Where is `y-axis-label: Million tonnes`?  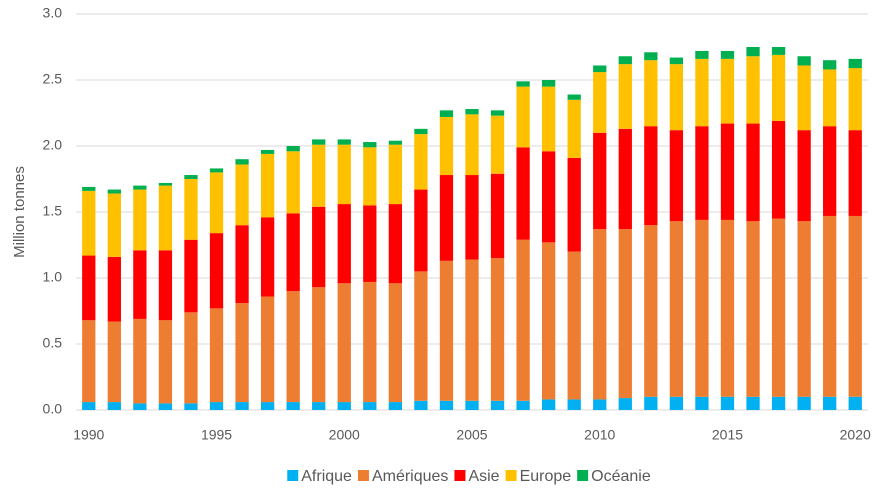
y-axis-label: Million tonnes is located at coordinates (19, 212).